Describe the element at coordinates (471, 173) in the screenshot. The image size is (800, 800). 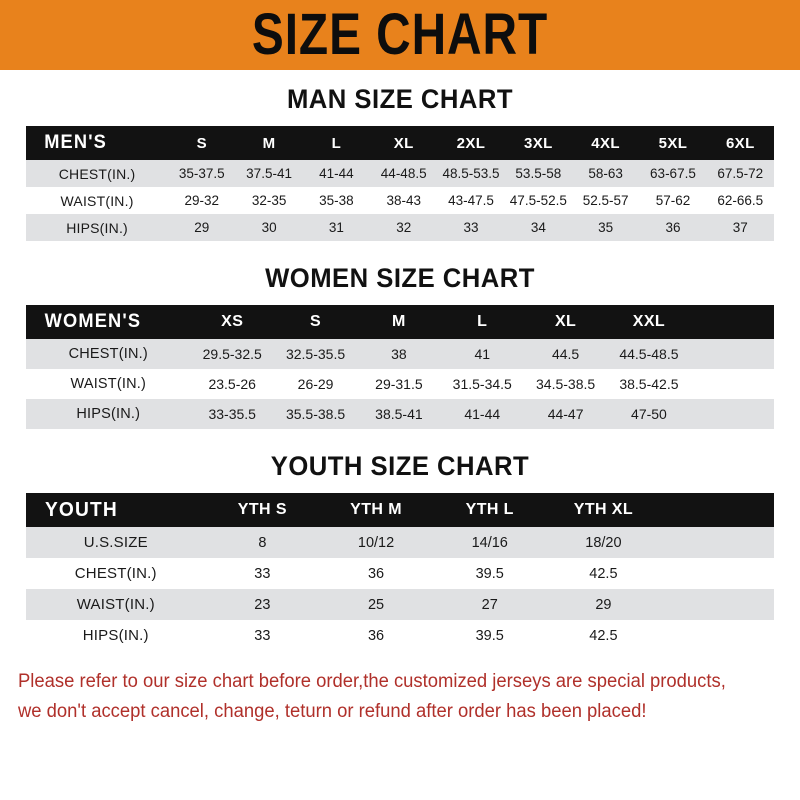
I see `men-cell-value: 48.5-53.5` at that location.